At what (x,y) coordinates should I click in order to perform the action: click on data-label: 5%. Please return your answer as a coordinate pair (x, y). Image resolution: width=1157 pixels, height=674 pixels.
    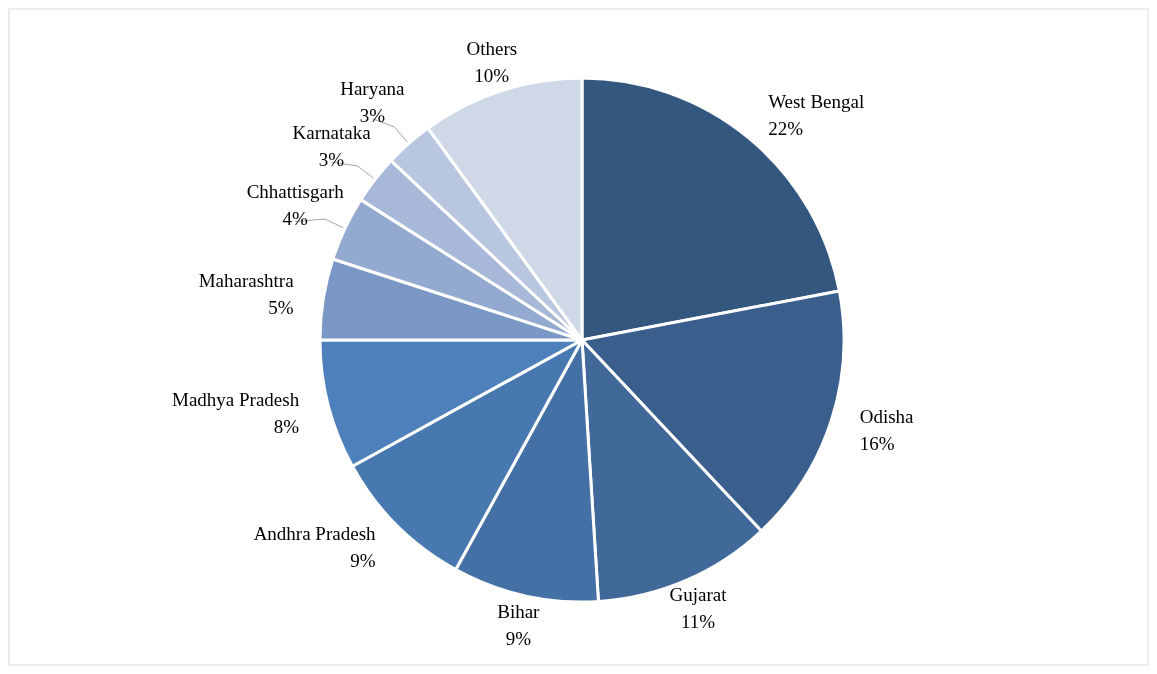
    Looking at the image, I should click on (281, 308).